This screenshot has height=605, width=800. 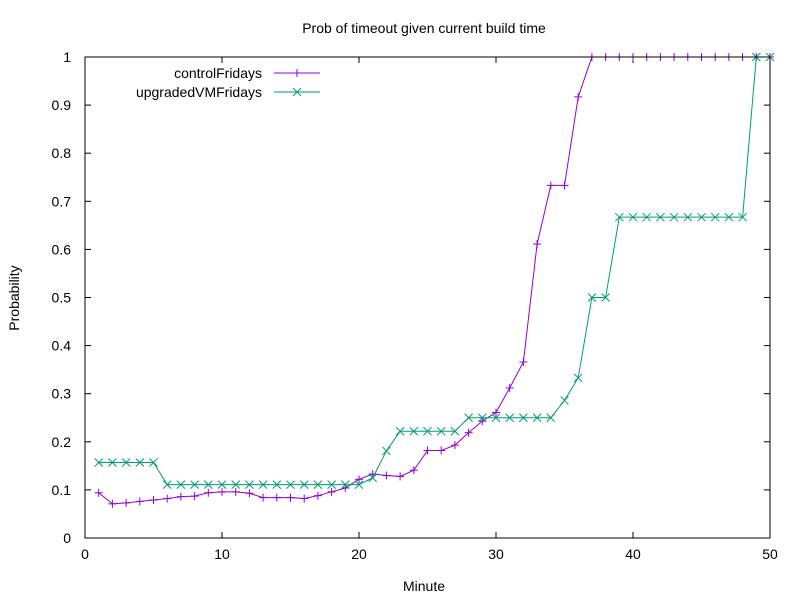 What do you see at coordinates (424, 586) in the screenshot?
I see `x-axis-label: Minute` at bounding box center [424, 586].